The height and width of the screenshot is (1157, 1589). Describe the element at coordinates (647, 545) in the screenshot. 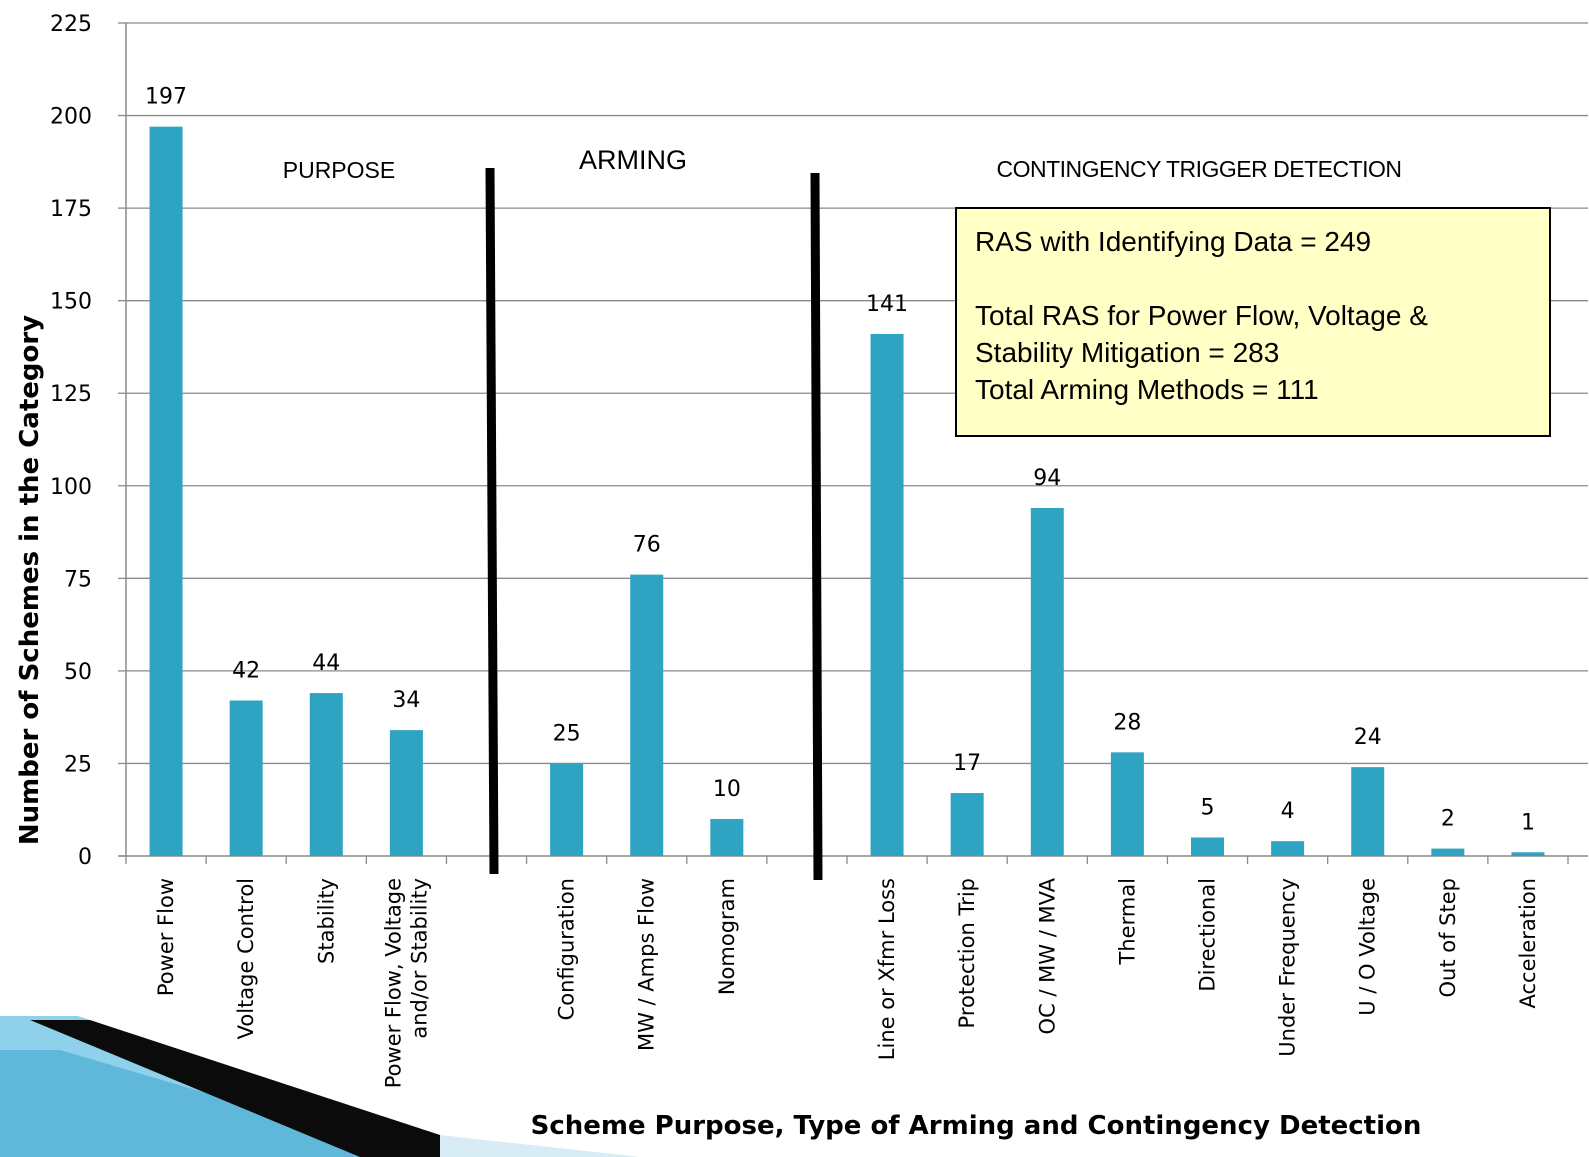

I see `data-label: 76` at that location.